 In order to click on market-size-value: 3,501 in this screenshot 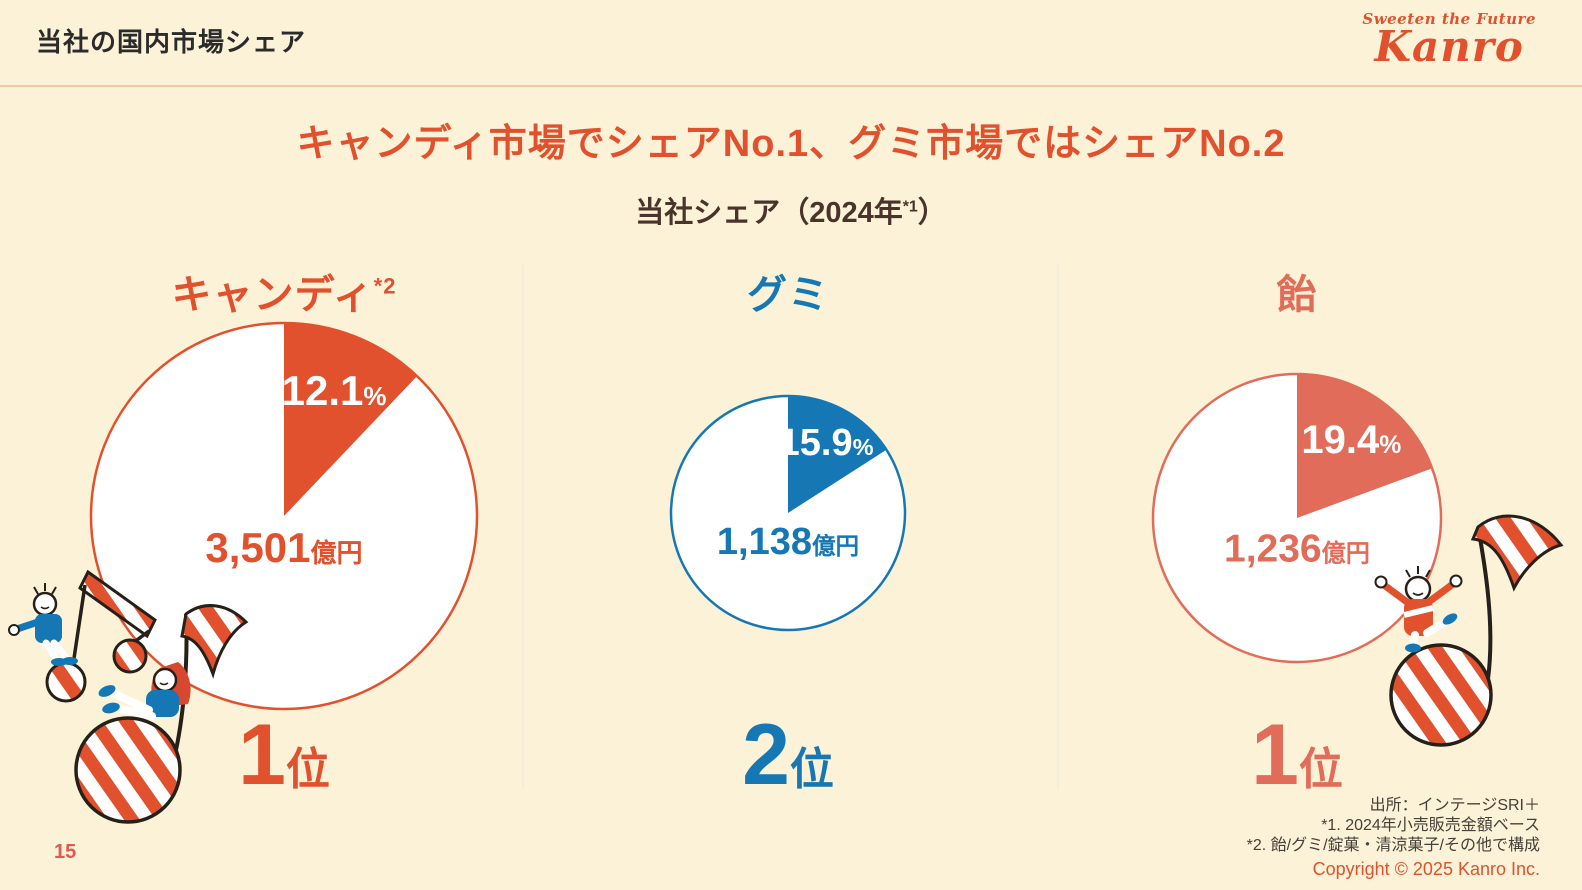, I will do `click(258, 547)`.